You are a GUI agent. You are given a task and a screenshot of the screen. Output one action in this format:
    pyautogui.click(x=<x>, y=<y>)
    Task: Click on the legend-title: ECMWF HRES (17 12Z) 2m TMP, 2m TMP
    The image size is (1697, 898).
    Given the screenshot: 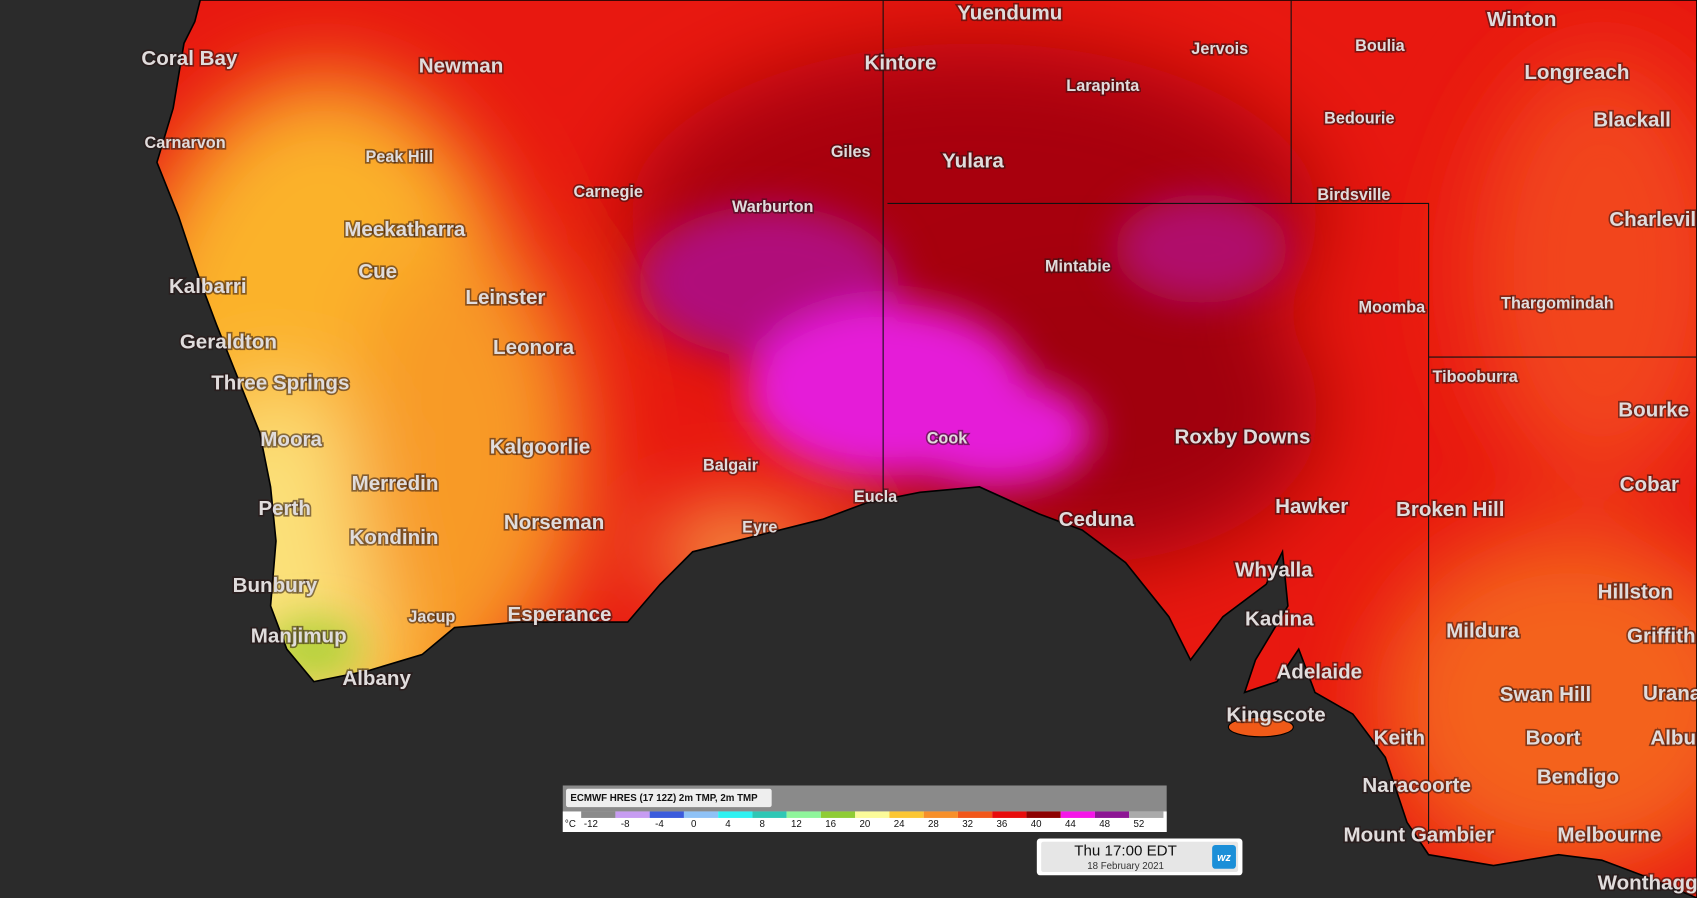 What is the action you would take?
    pyautogui.click(x=664, y=798)
    